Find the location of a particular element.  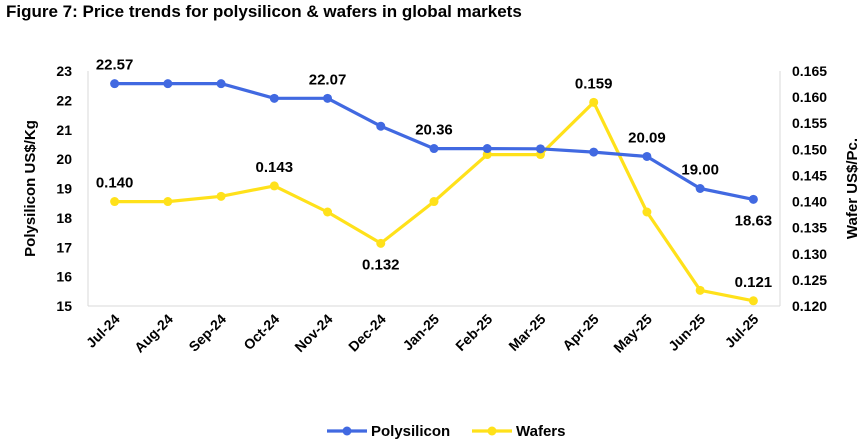

x-tick-label: Jun-25 is located at coordinates (686, 332).